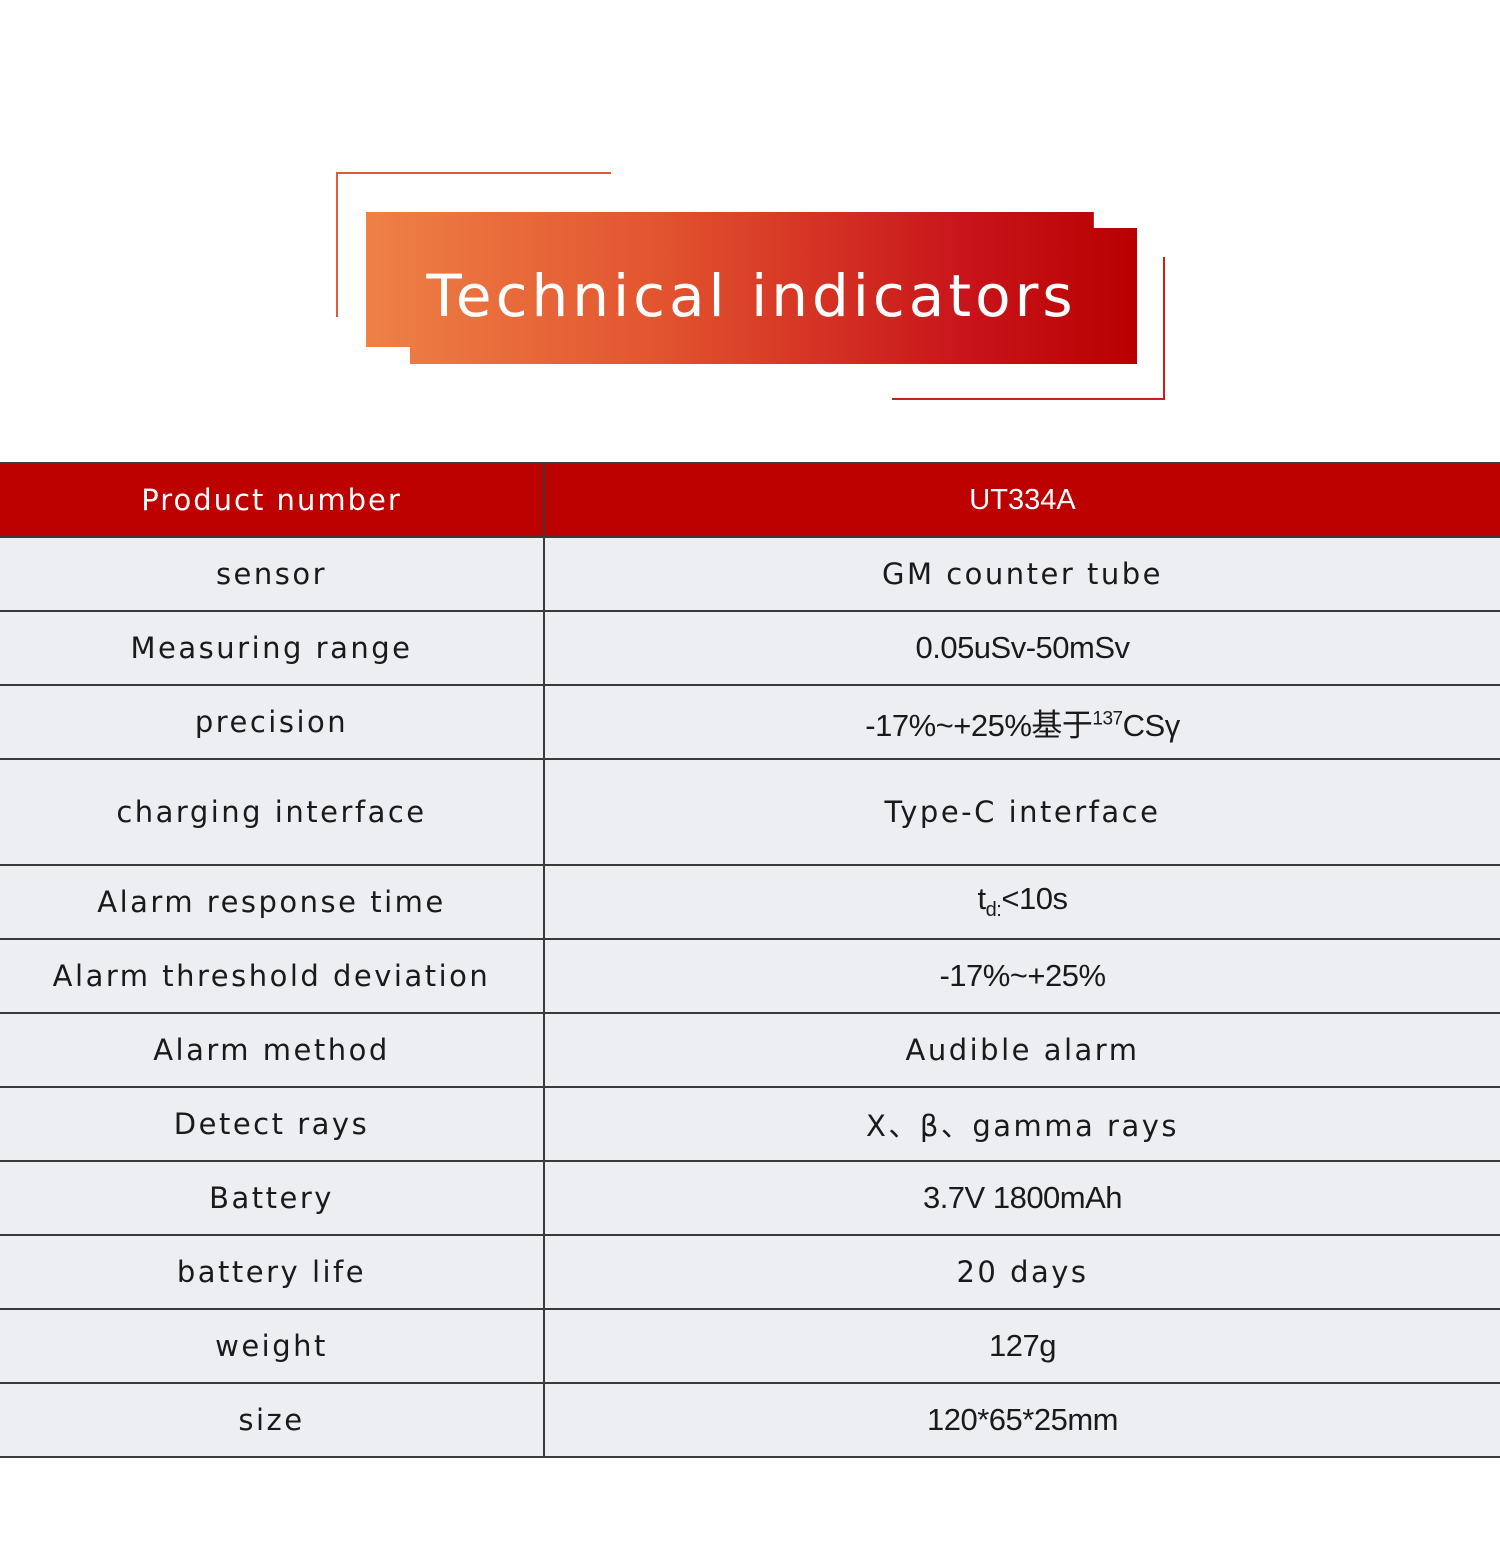 The height and width of the screenshot is (1555, 1500). What do you see at coordinates (1164, 328) in the screenshot?
I see `frame-line-right` at bounding box center [1164, 328].